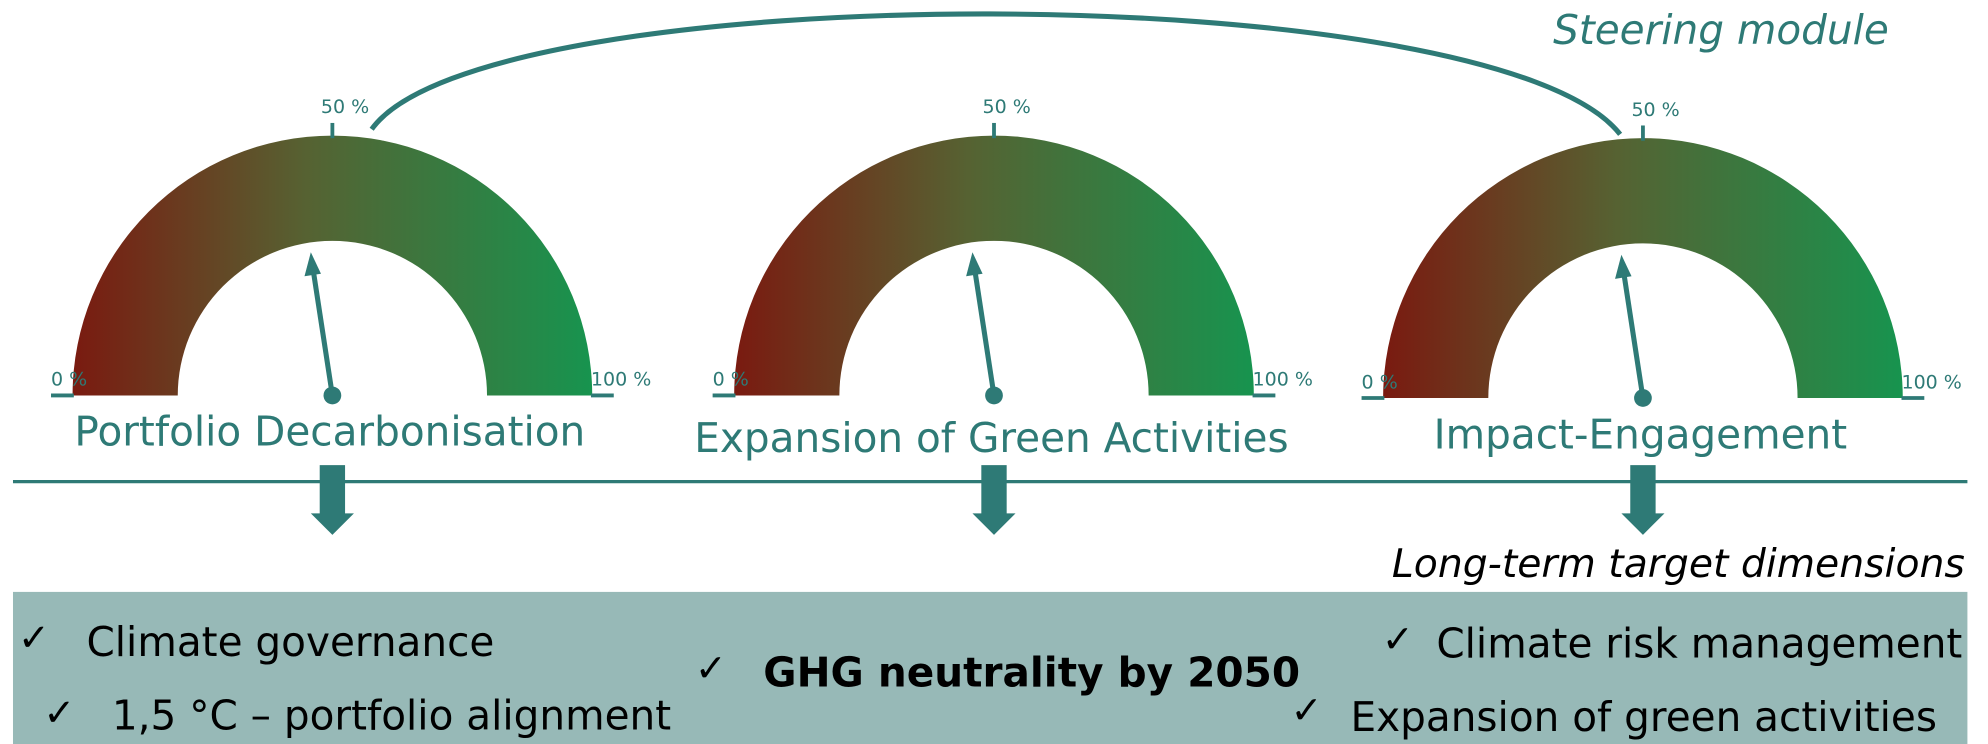  I want to click on target-item: Climate risk management, so click(1699, 643).